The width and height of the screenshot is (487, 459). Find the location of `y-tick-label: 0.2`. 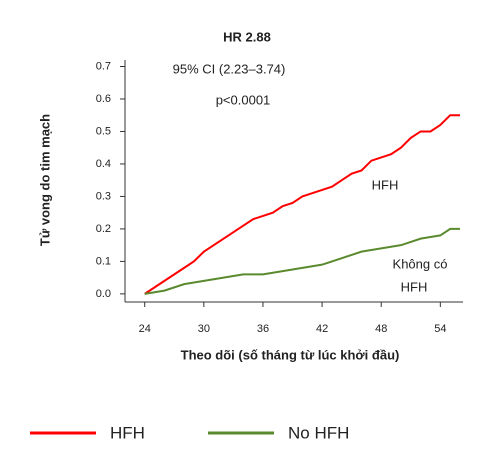

y-tick-label: 0.2 is located at coordinates (103, 229).